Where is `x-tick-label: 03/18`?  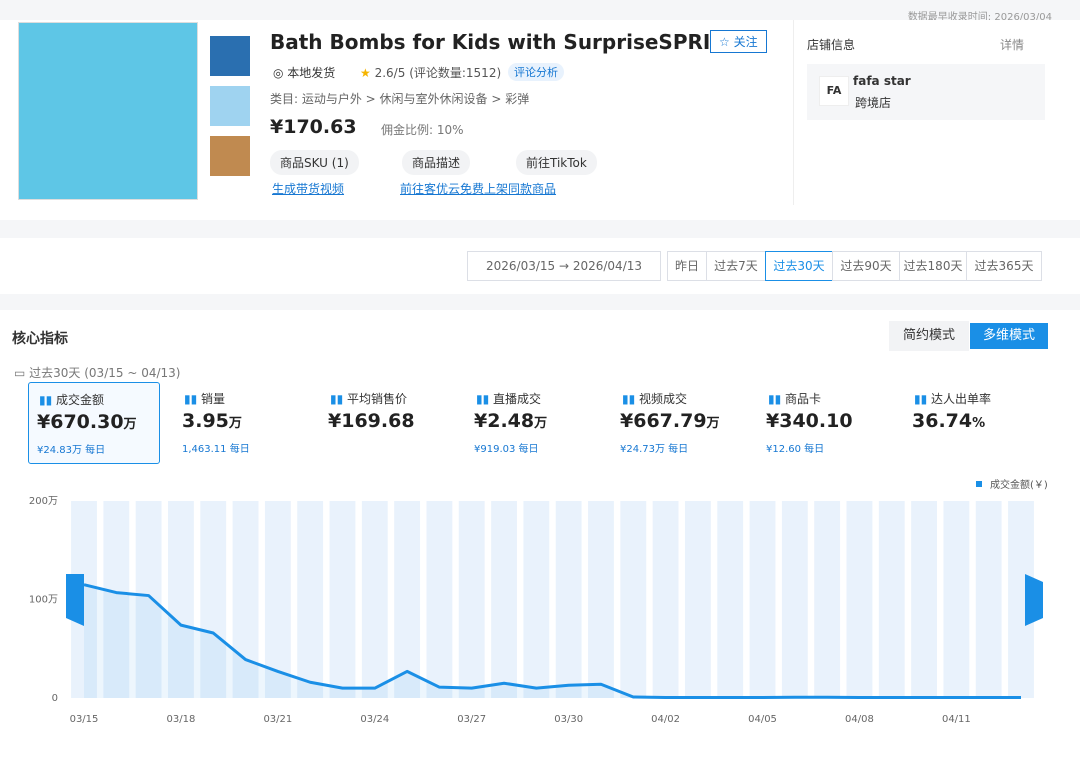
x-tick-label: 03/18 is located at coordinates (181, 719).